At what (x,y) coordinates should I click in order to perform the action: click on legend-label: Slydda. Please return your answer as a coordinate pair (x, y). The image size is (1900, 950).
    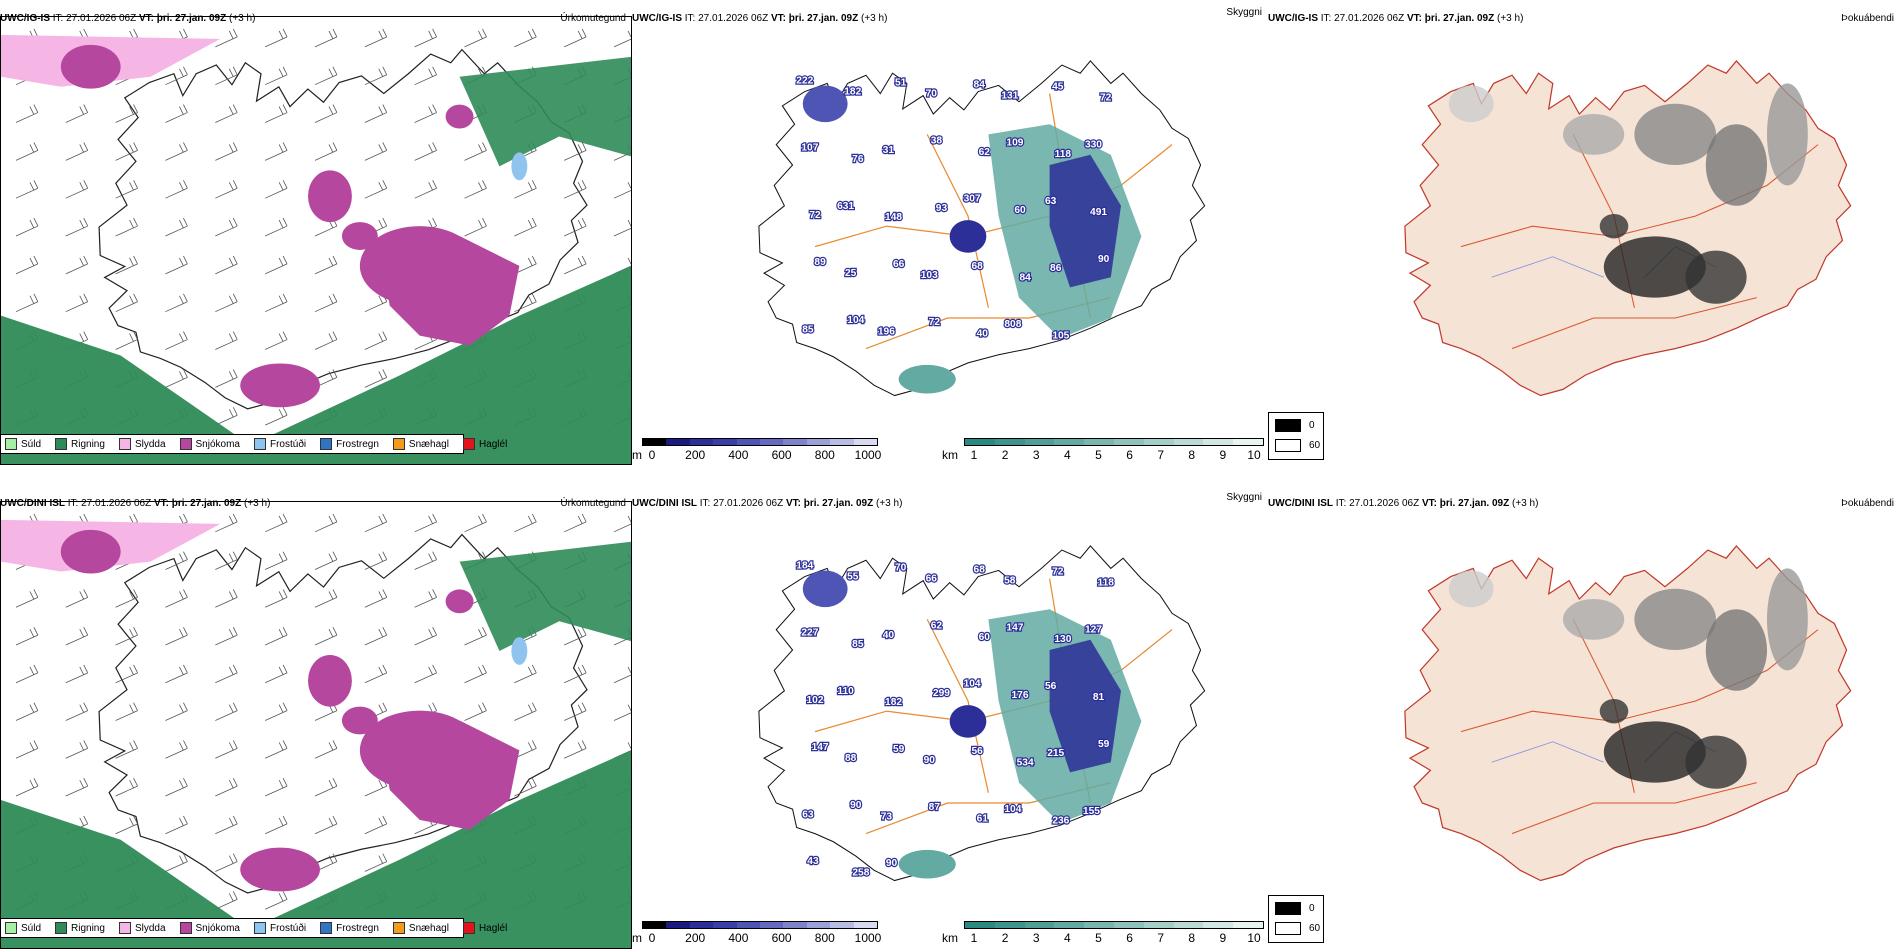
    Looking at the image, I should click on (150, 444).